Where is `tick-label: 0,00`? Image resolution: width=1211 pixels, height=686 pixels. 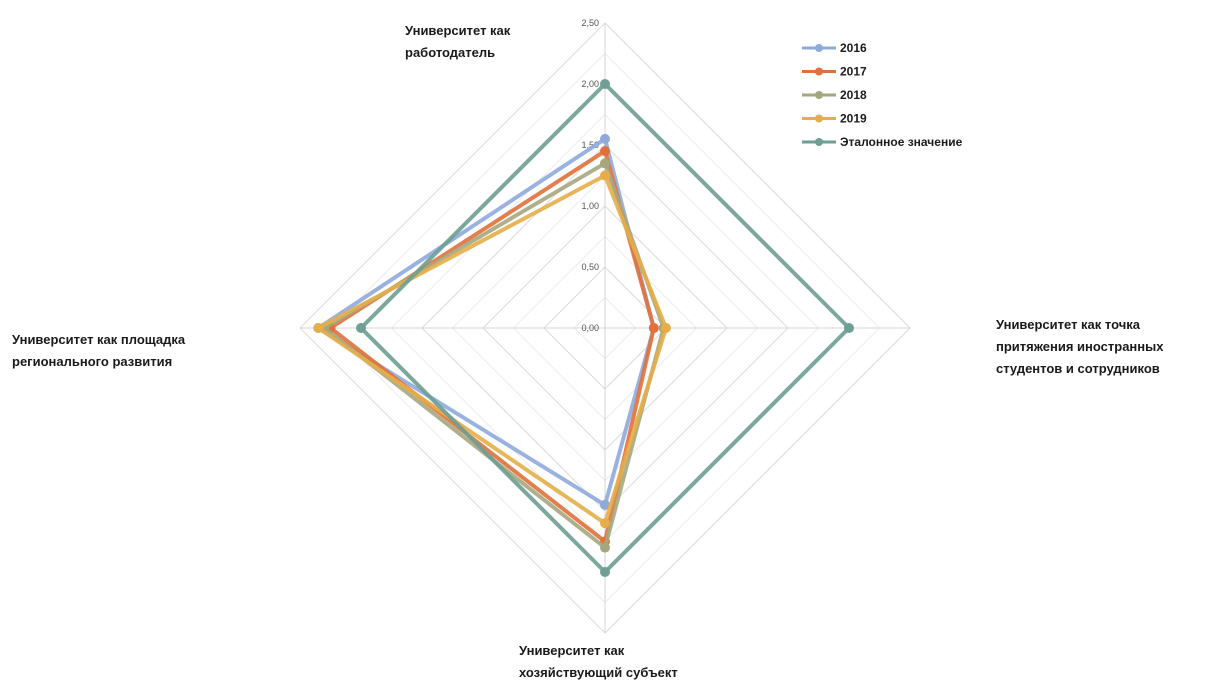
tick-label: 0,00 is located at coordinates (590, 328).